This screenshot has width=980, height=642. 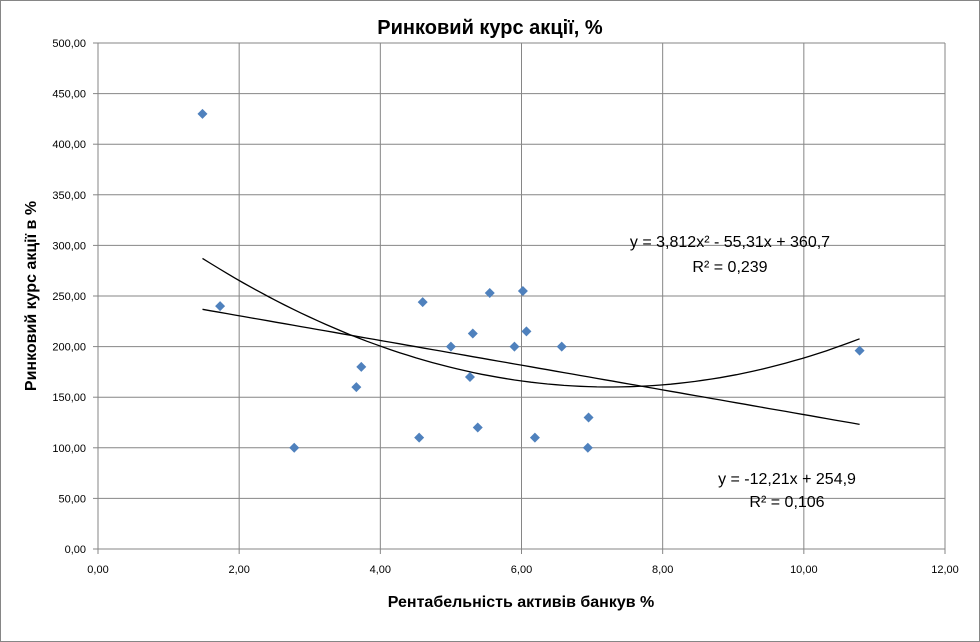 I want to click on x-axis-label: Рентабельність активів банкув %, so click(x=521, y=602).